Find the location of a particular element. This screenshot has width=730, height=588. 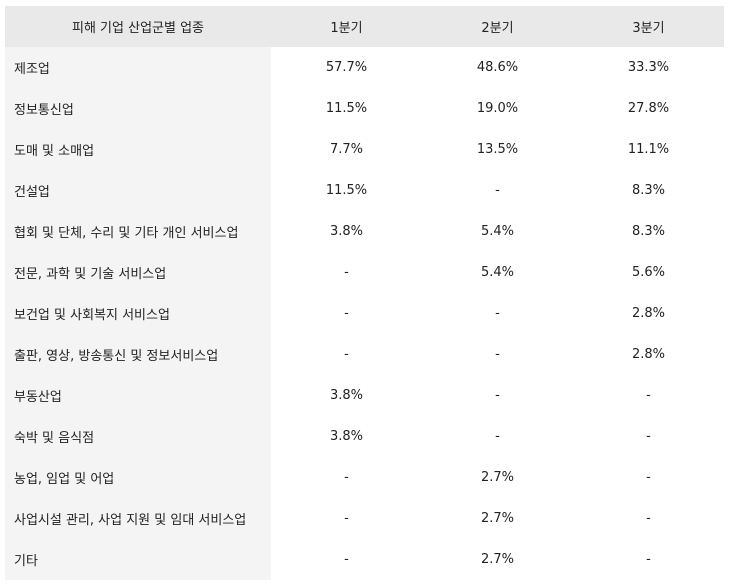

header-q1: 1분기 is located at coordinates (346, 26).